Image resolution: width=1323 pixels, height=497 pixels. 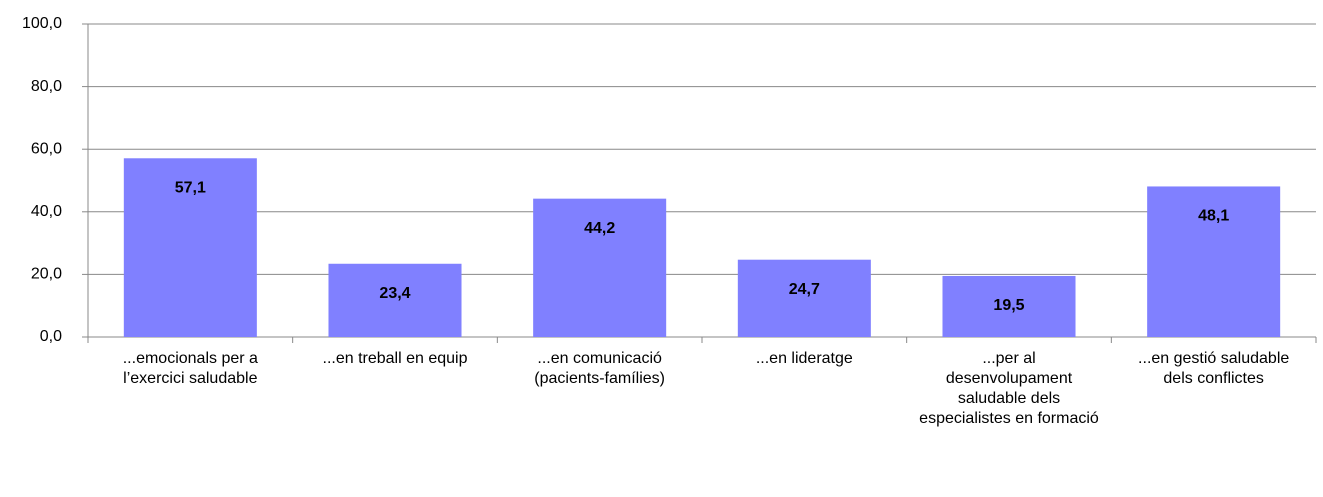 I want to click on x-tick-label: ...en lideratge, so click(x=804, y=358).